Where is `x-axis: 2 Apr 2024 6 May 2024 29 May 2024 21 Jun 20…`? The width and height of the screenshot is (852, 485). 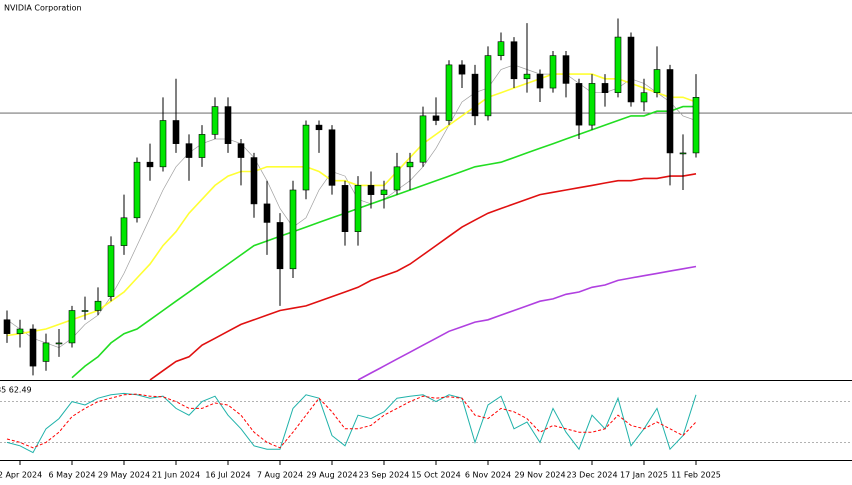
x-axis: 2 Apr 2024 6 May 2024 29 May 2024 21 Jun 20… is located at coordinates (360, 470).